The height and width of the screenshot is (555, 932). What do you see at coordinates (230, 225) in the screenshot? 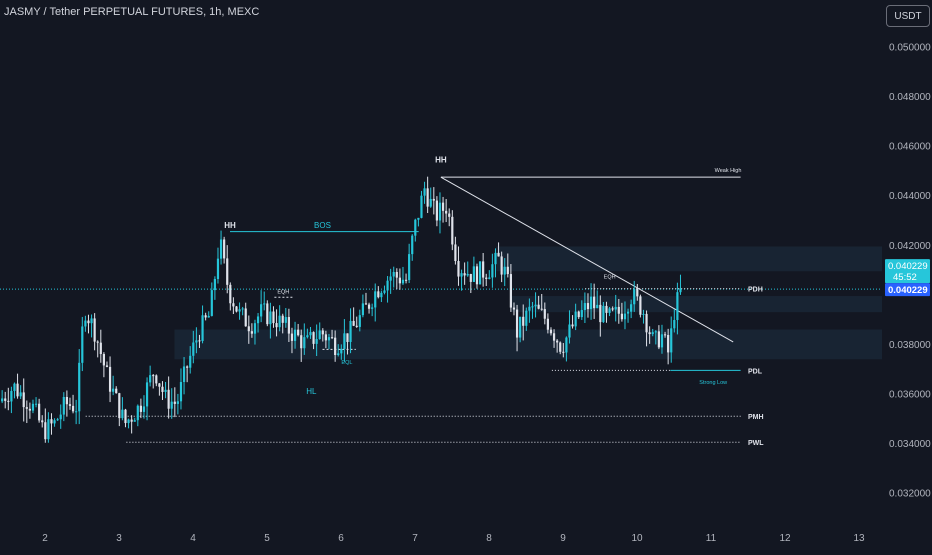
I see `hh-label-1: HH` at bounding box center [230, 225].